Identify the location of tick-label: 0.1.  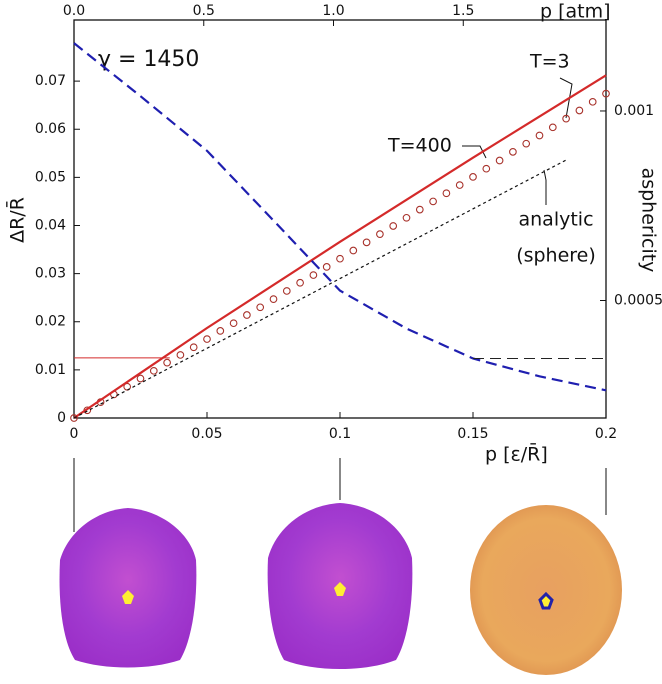
(340, 434).